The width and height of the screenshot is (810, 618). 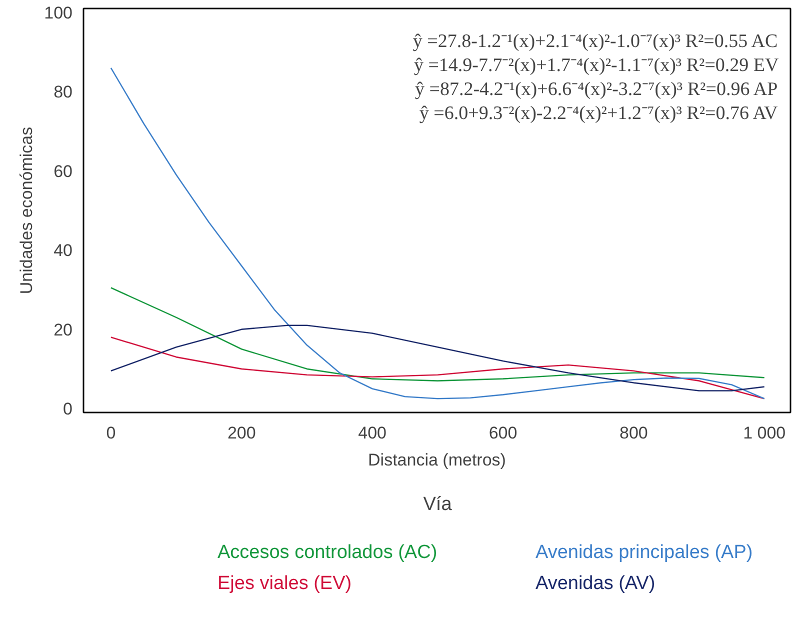 What do you see at coordinates (644, 552) in the screenshot?
I see `text: Avenidas principales (AP)` at bounding box center [644, 552].